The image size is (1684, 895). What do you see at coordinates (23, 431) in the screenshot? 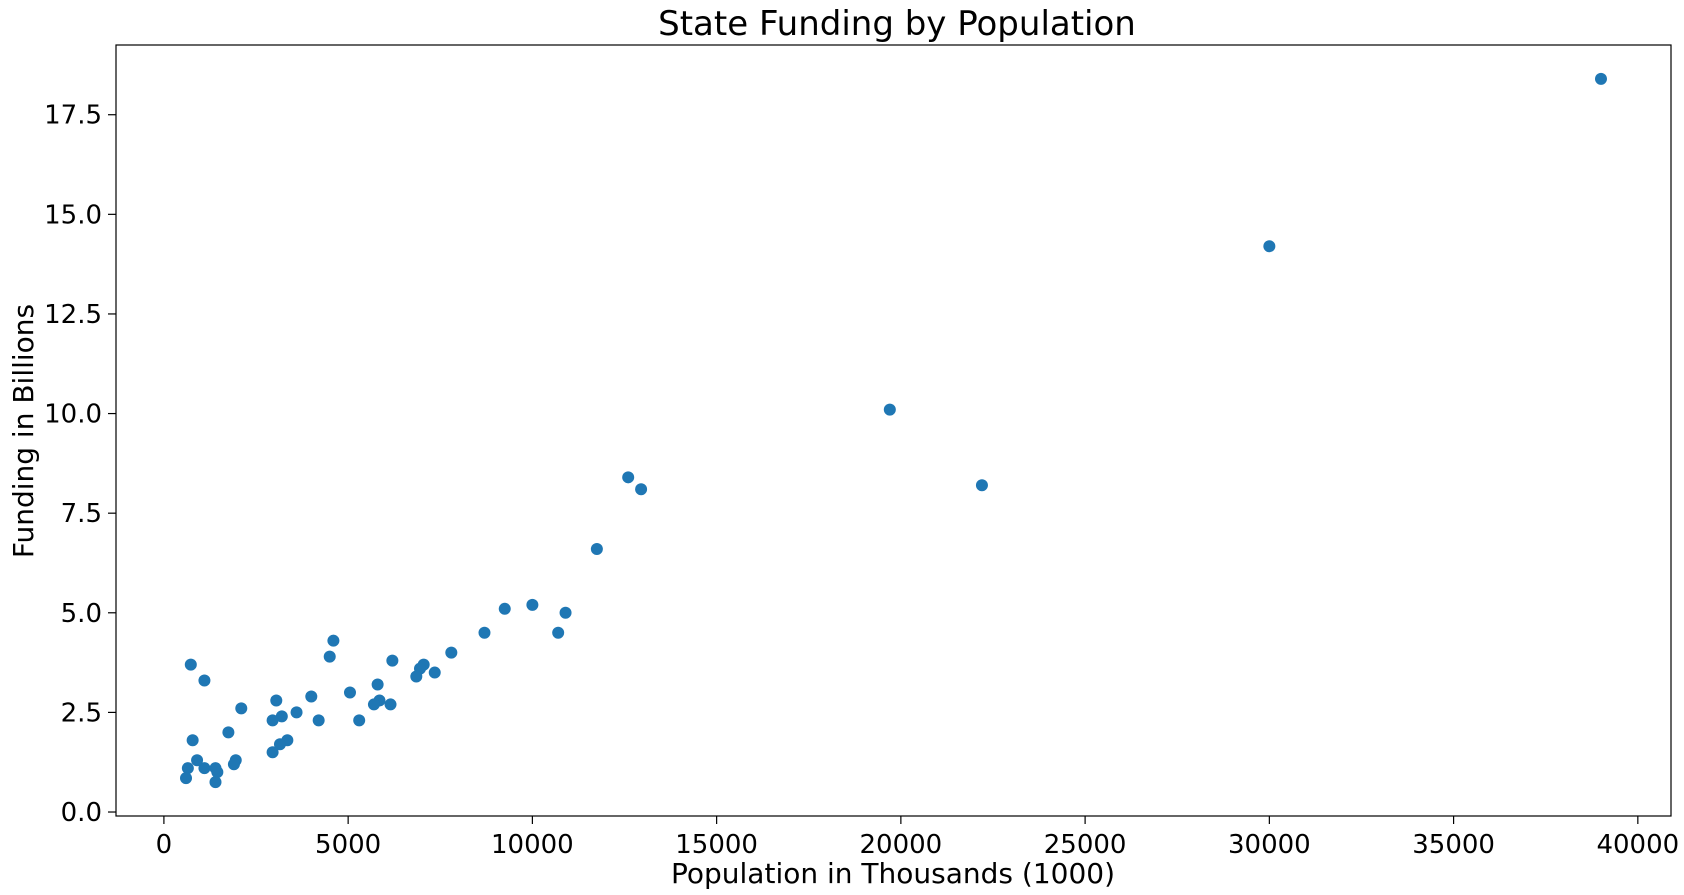
I see `y-axis-label: Funding in Billions` at bounding box center [23, 431].